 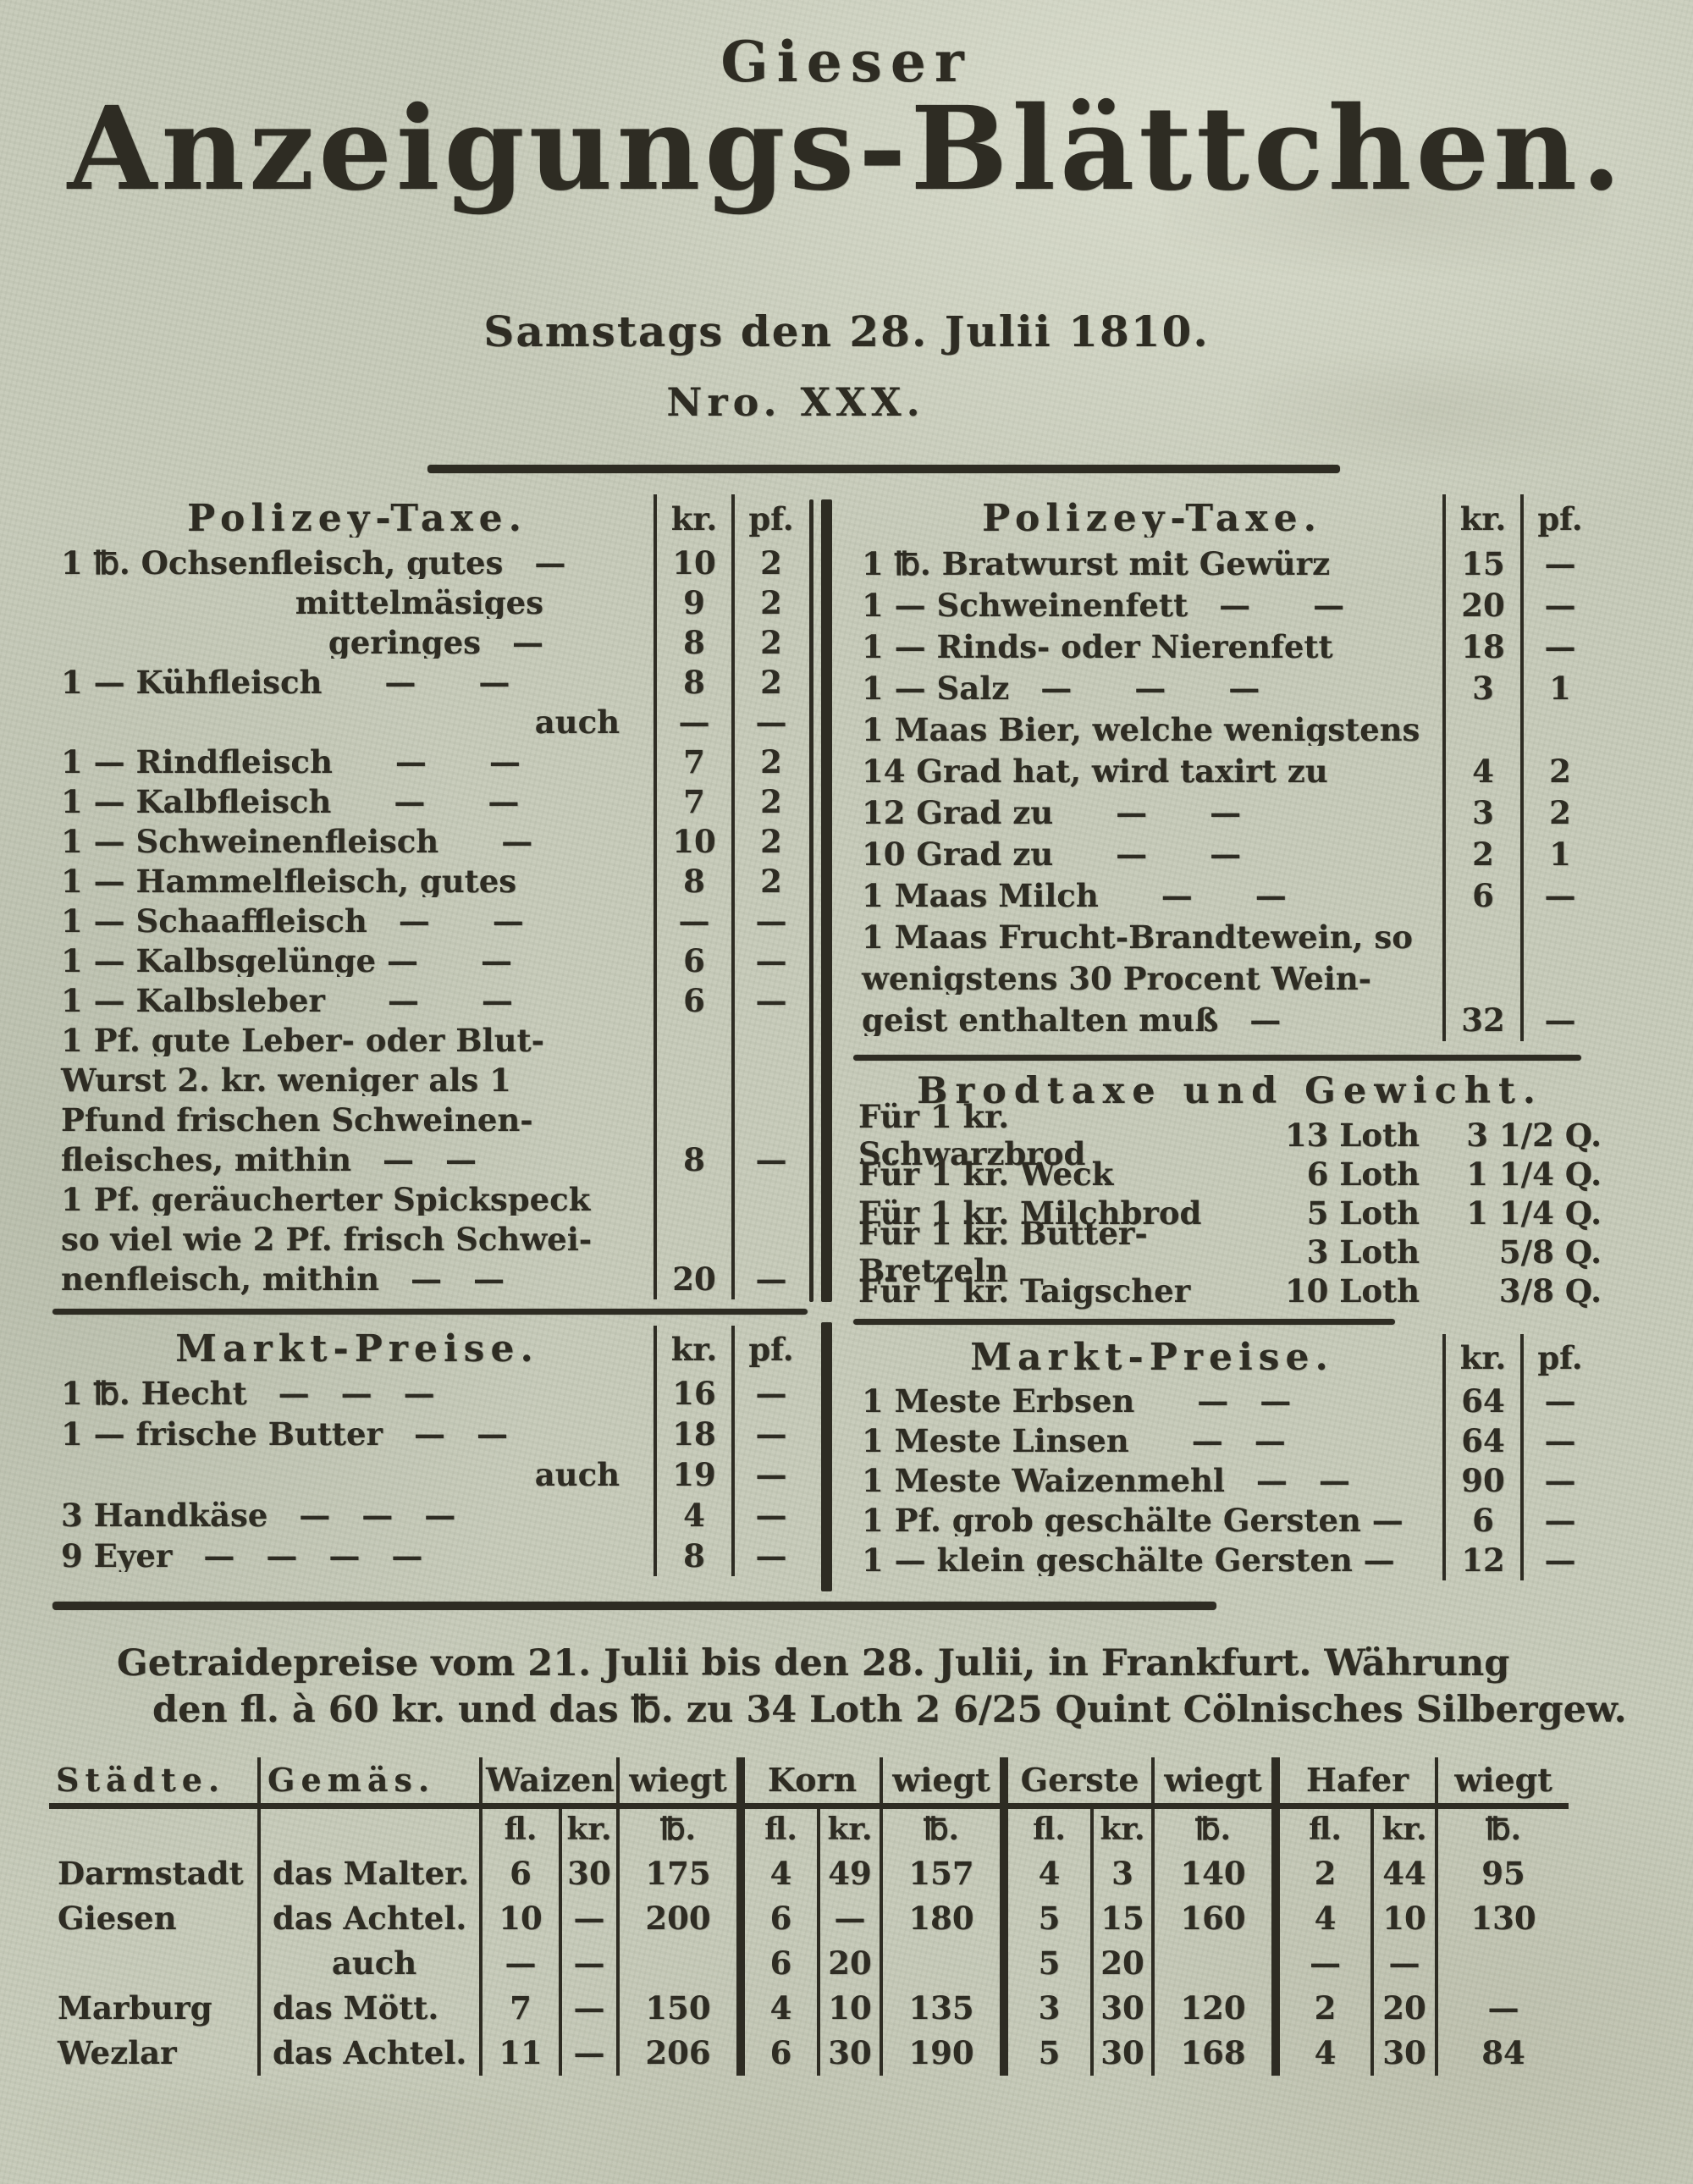 What do you see at coordinates (117, 1919) in the screenshot?
I see `city-name: Giesen` at bounding box center [117, 1919].